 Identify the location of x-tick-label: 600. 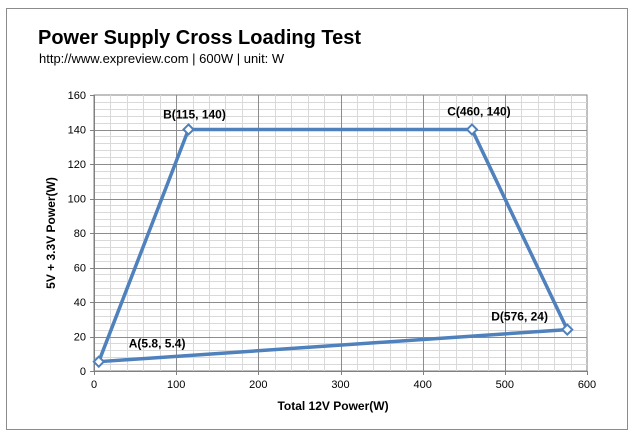
(587, 385).